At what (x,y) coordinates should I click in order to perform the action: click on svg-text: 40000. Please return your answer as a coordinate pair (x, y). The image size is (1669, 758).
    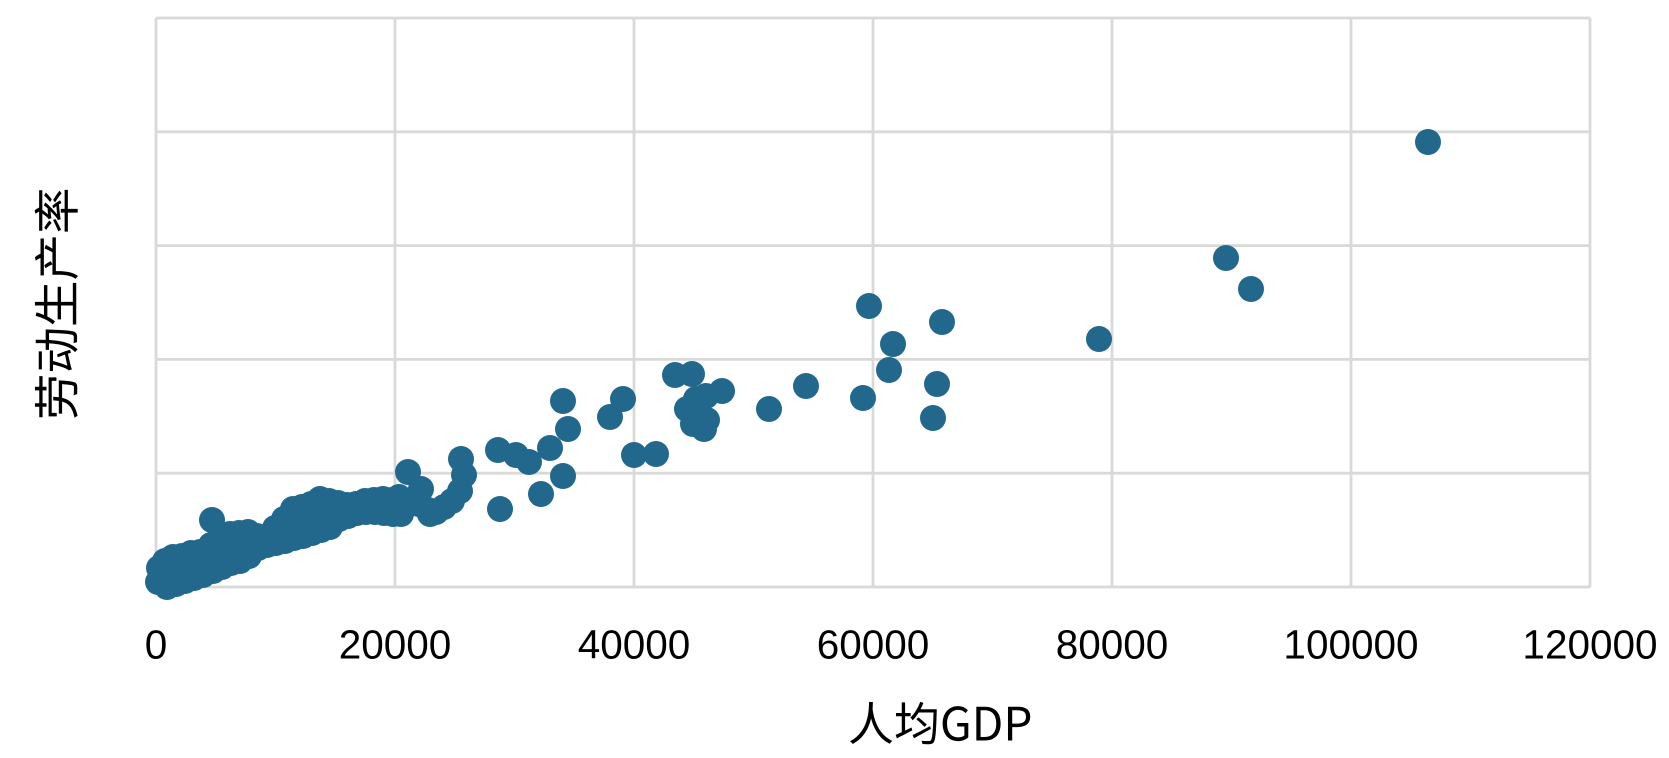
    Looking at the image, I should click on (634, 645).